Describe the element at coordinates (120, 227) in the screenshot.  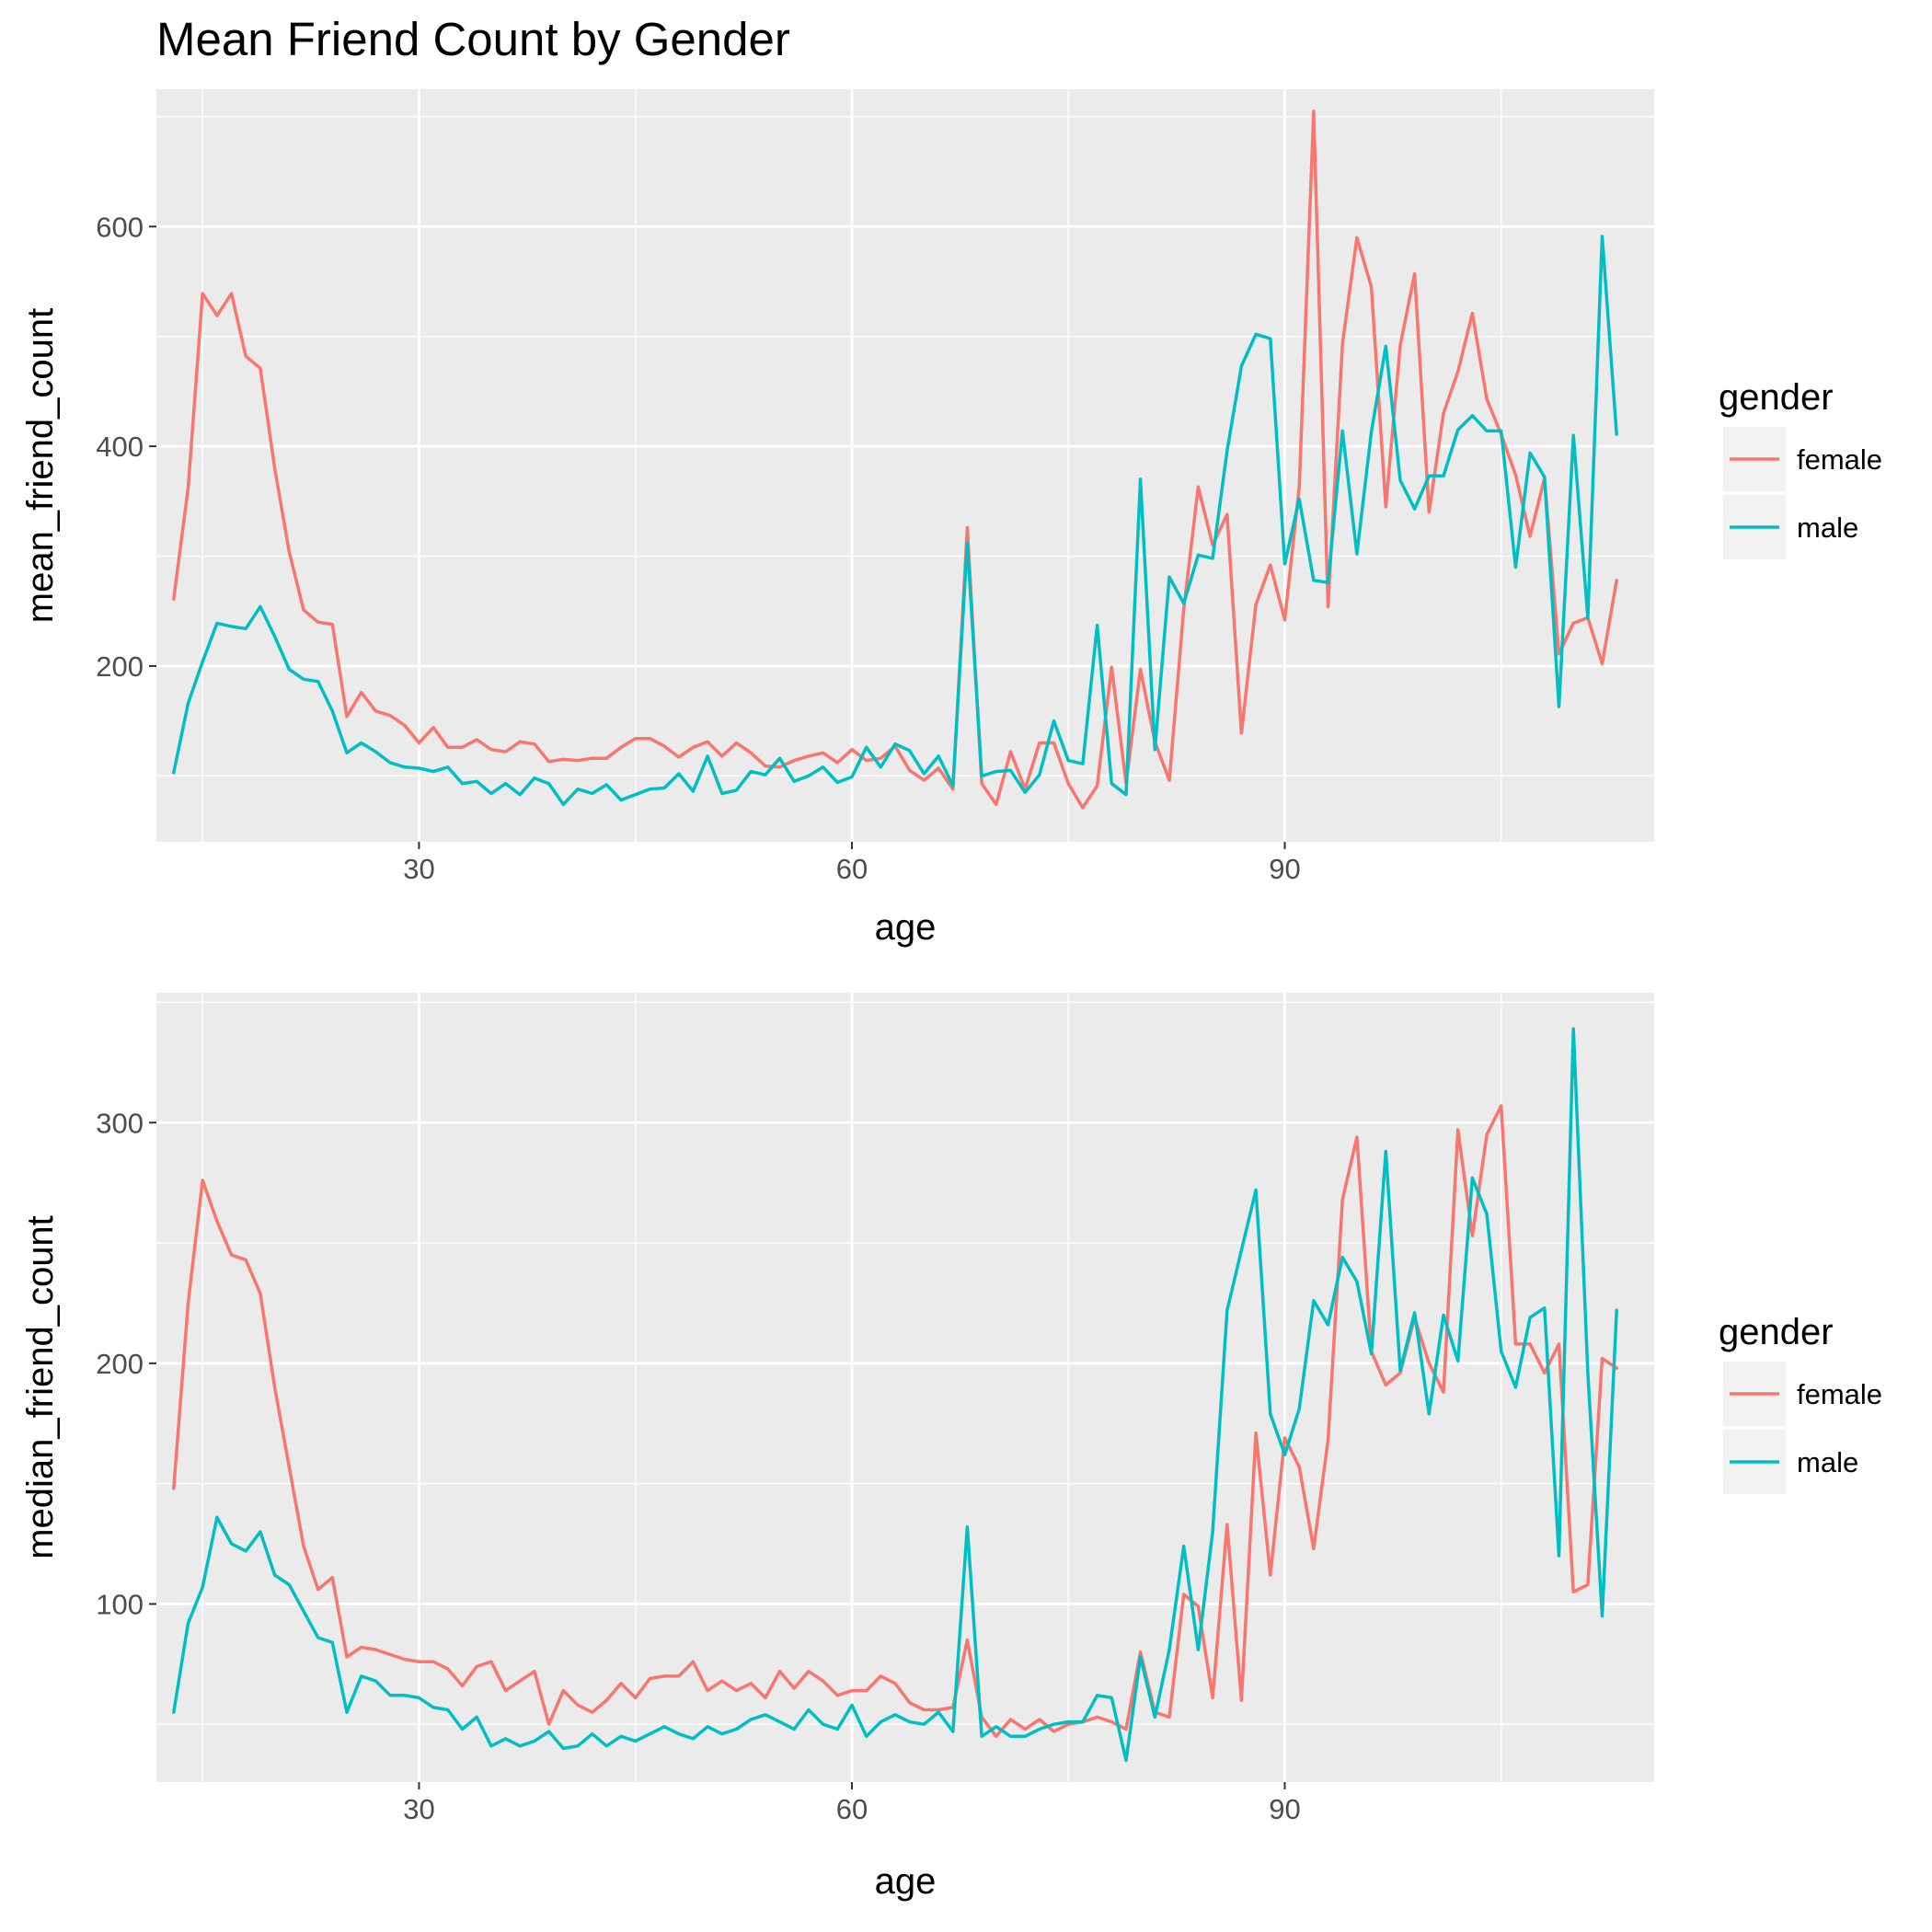
I see `y-tick-label: 600` at that location.